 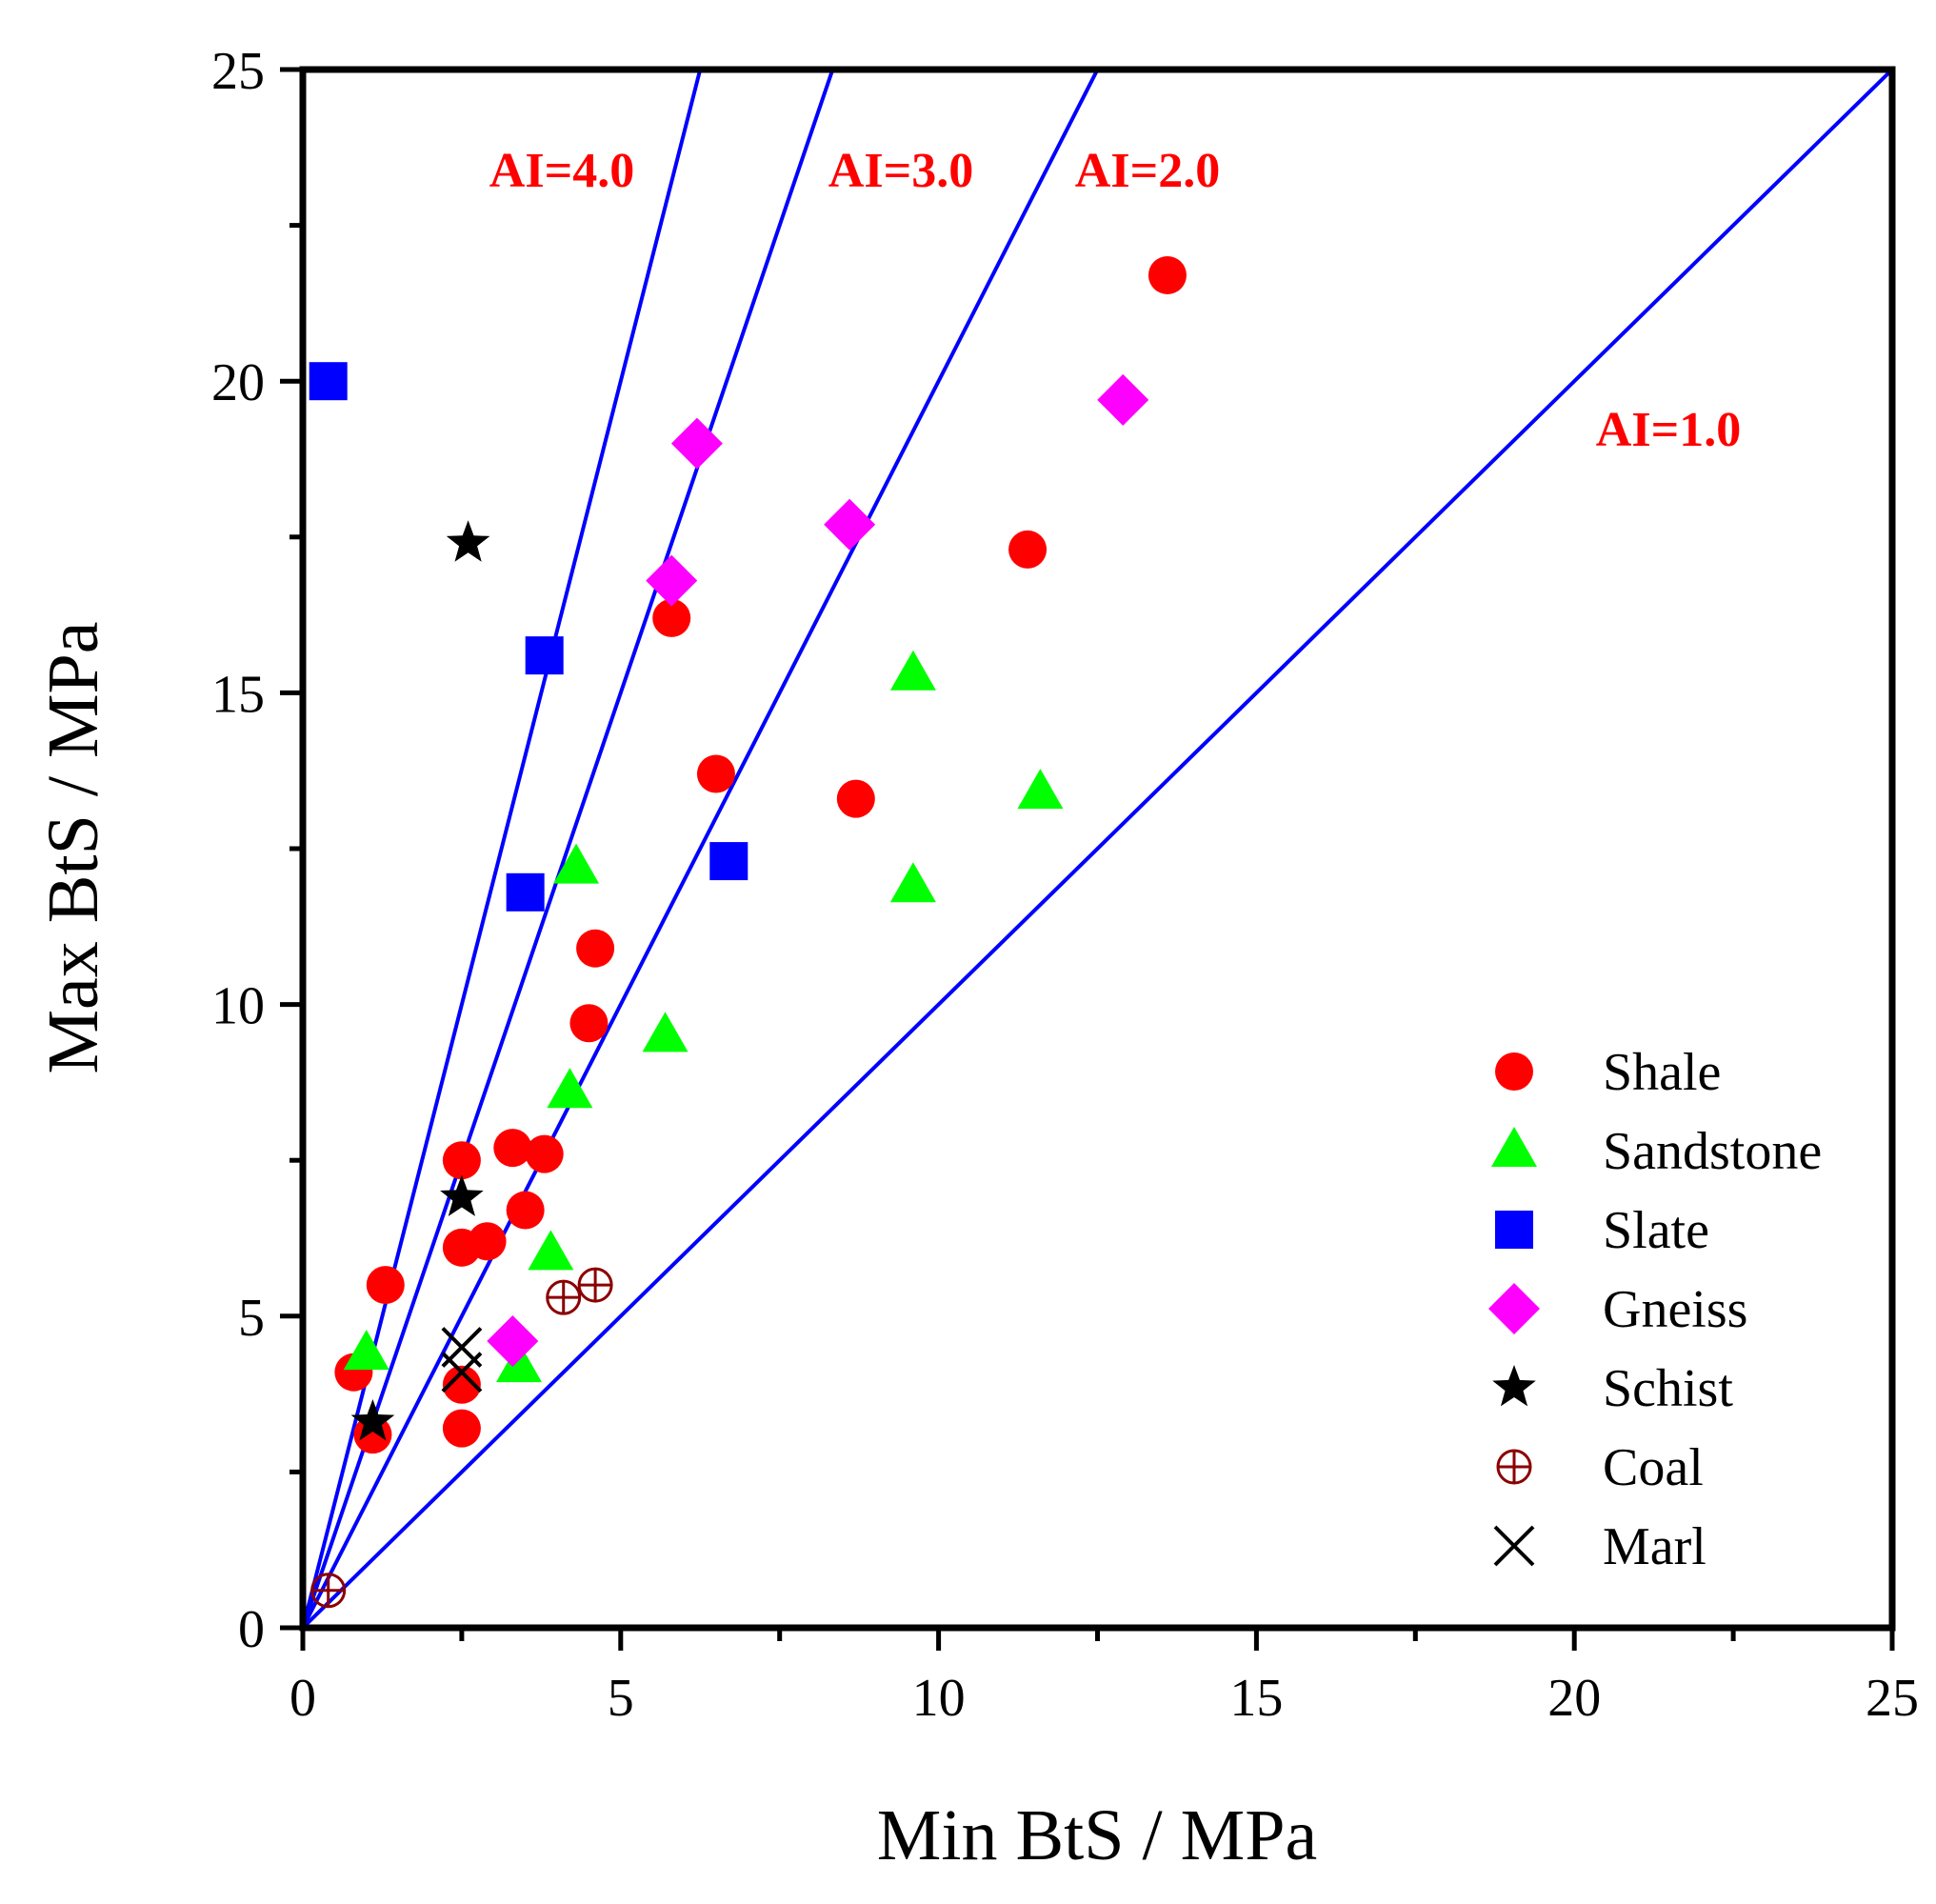 I want to click on y-tick-label: 25, so click(x=238, y=72).